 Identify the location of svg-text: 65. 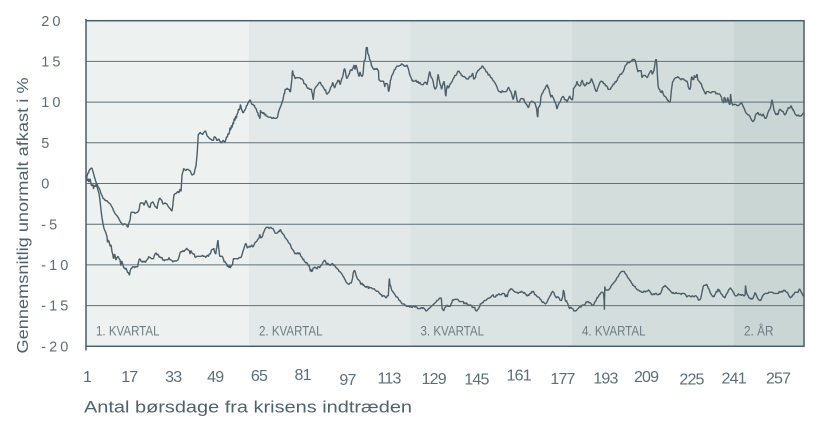
(259, 376).